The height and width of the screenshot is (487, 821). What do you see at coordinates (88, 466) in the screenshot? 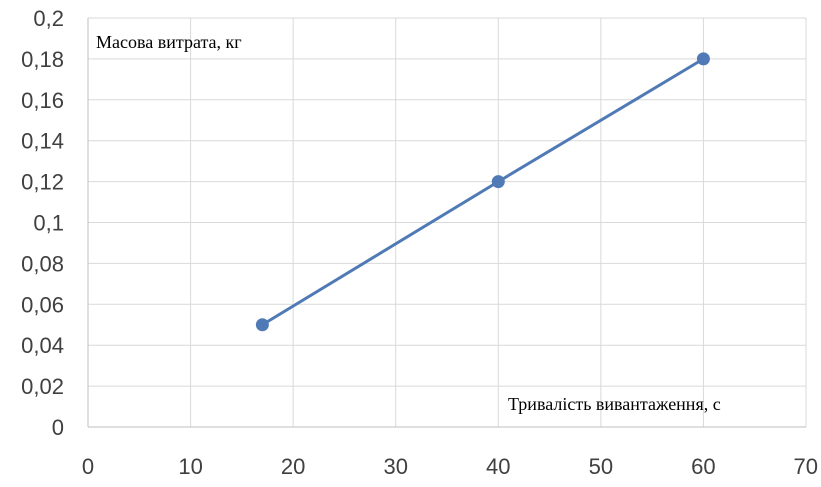
I see `x-tick-label: 0` at bounding box center [88, 466].